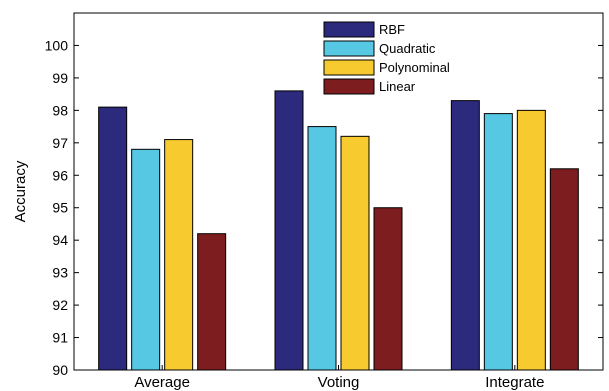 This screenshot has height=391, width=609. I want to click on bar-polynominal-integrate, so click(531, 240).